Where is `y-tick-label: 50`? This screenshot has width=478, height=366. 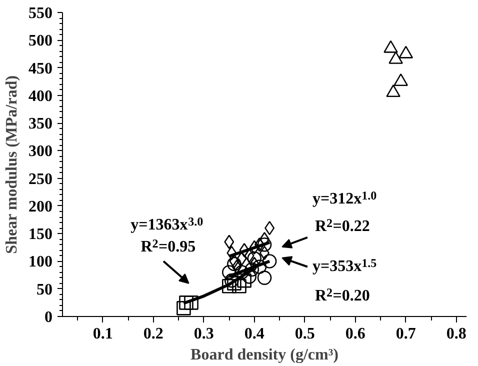
y-tick-label: 50 is located at coordinates (44, 289).